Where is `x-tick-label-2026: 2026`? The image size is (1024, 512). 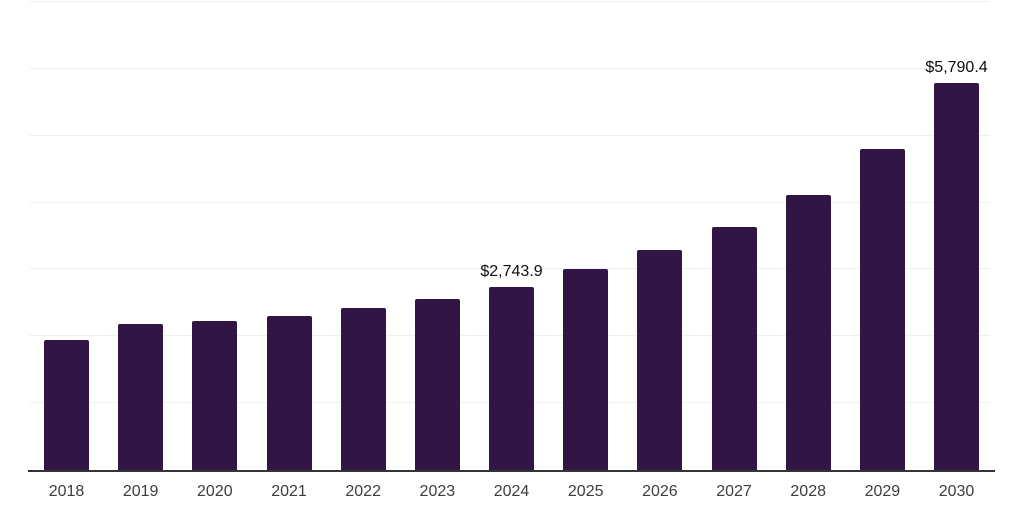
x-tick-label-2026: 2026 is located at coordinates (660, 491).